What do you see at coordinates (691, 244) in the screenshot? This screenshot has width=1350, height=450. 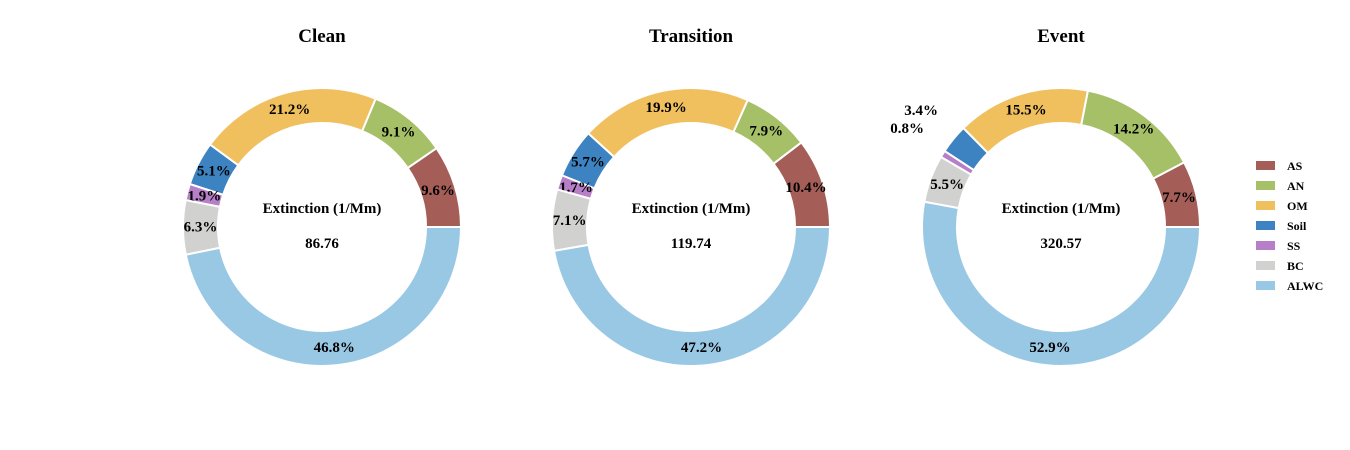 I see `center-extinction-value: 119.74` at bounding box center [691, 244].